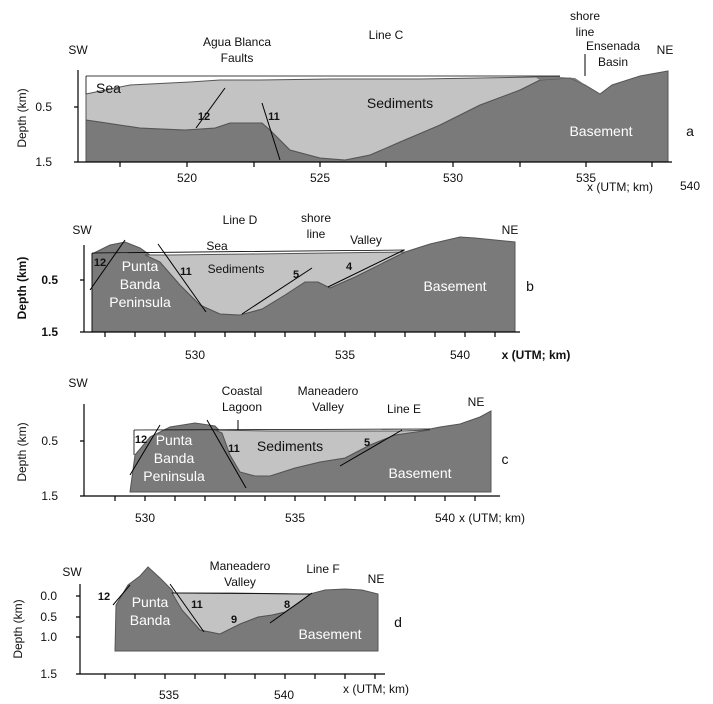  I want to click on panel-c-sediments-label: Sediments, so click(290, 446).